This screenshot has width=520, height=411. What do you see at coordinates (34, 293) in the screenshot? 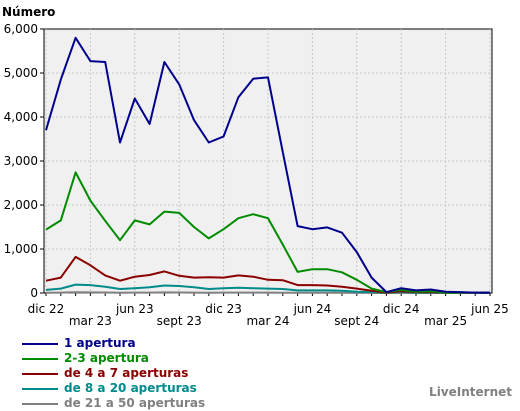
I see `y-tick-label: 0` at bounding box center [34, 293].